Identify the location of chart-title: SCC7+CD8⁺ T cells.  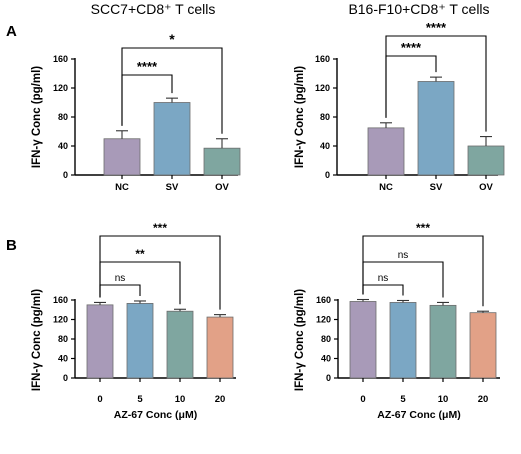
(153, 9).